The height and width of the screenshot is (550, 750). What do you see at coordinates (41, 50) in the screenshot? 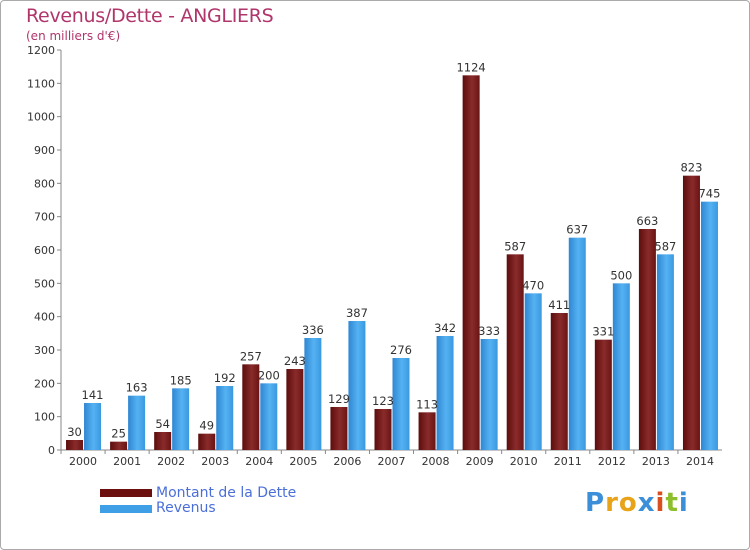
I see `y-tick-label: 1200` at bounding box center [41, 50].